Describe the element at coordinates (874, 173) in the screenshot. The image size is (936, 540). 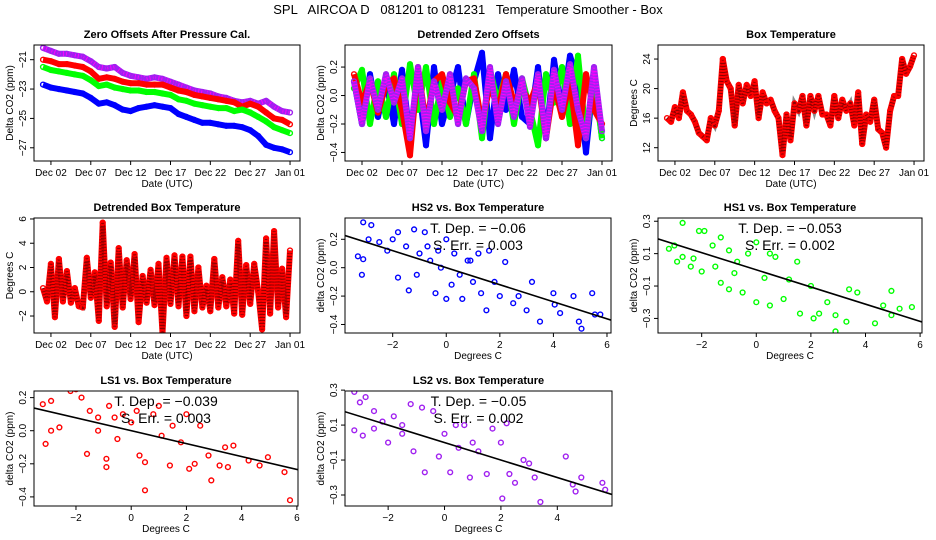
I see `x-tick-label: Dec 27` at that location.